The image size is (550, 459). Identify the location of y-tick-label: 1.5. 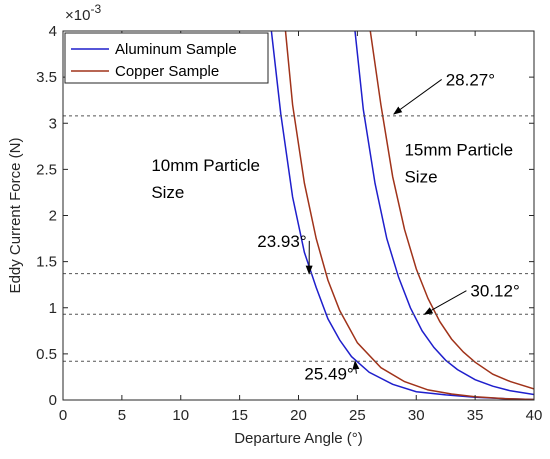
(46, 262).